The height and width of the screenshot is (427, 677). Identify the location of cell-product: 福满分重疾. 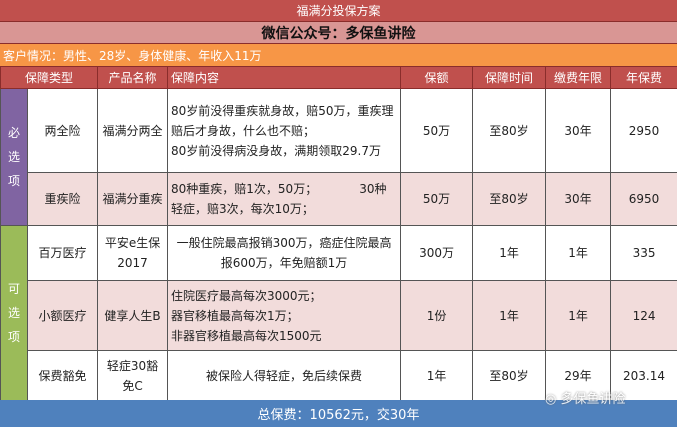
(133, 199).